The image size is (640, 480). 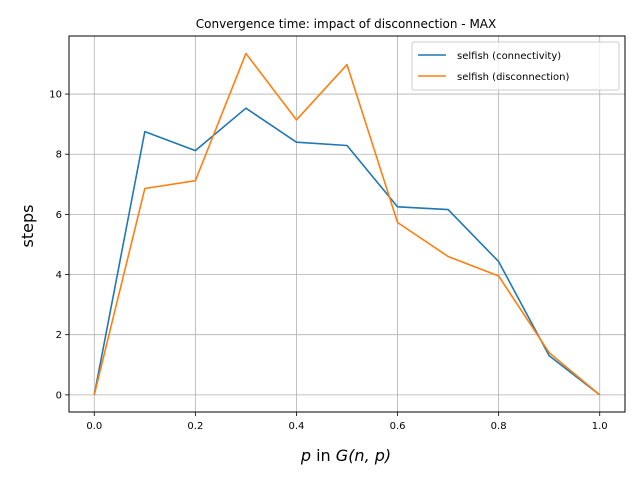 I want to click on legend-label-connectivity: selfish (connectivity), so click(x=509, y=56).